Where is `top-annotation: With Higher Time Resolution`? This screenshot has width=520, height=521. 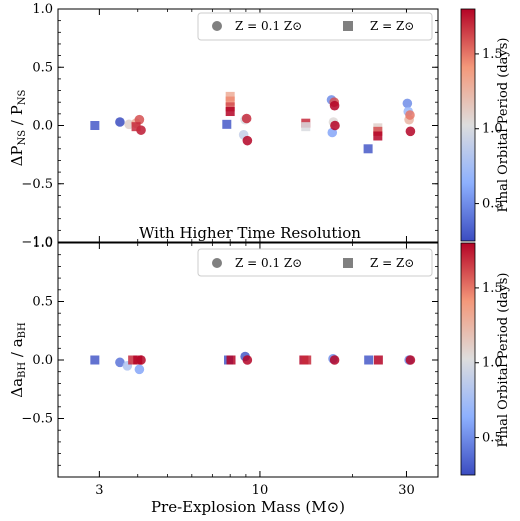
top-annotation: With Higher Time Resolution is located at coordinates (250, 233).